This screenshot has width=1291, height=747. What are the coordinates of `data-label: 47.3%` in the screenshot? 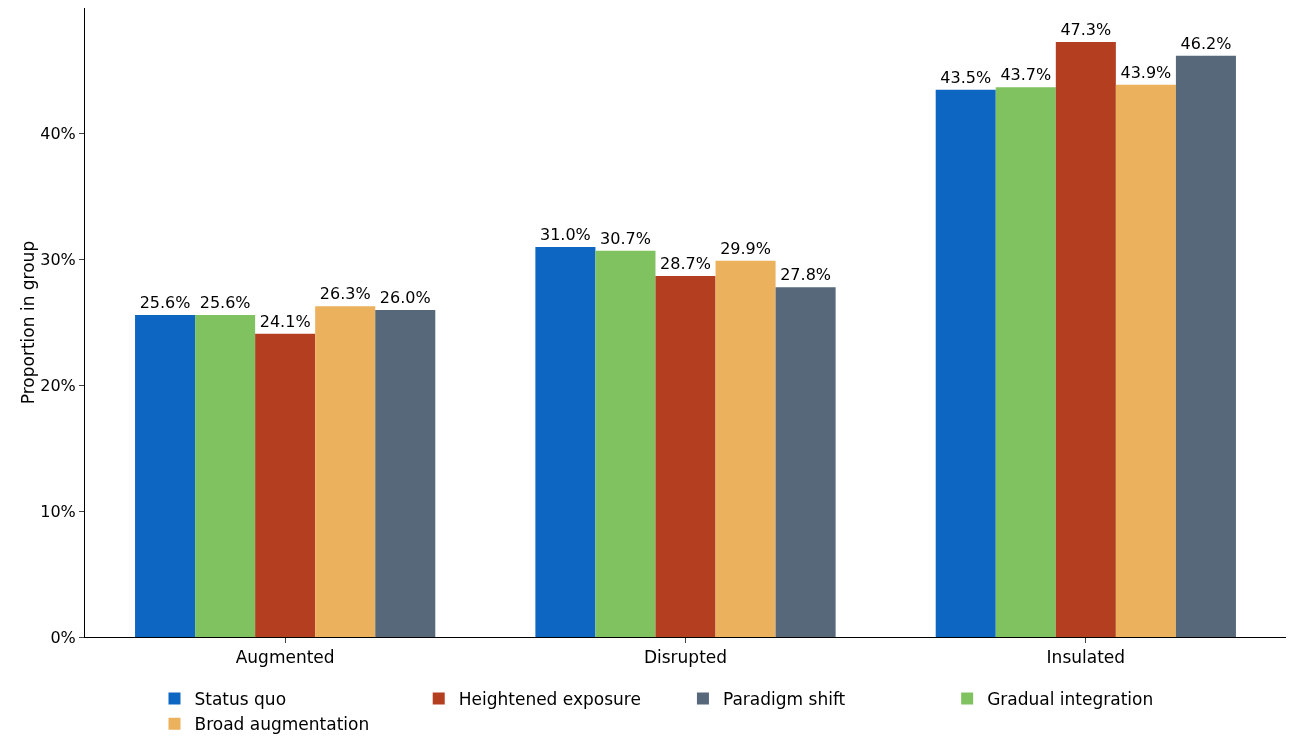 It's located at (1086, 29).